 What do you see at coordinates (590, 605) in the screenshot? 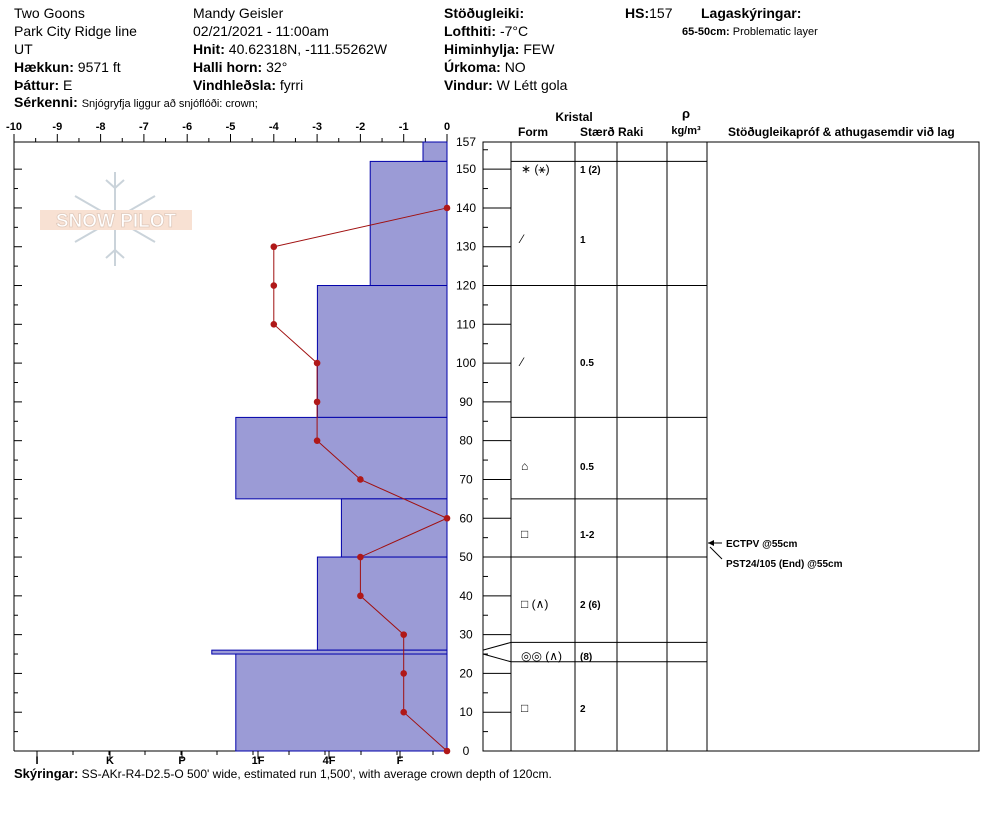
I see `layer-size: 2 (6)` at bounding box center [590, 605].